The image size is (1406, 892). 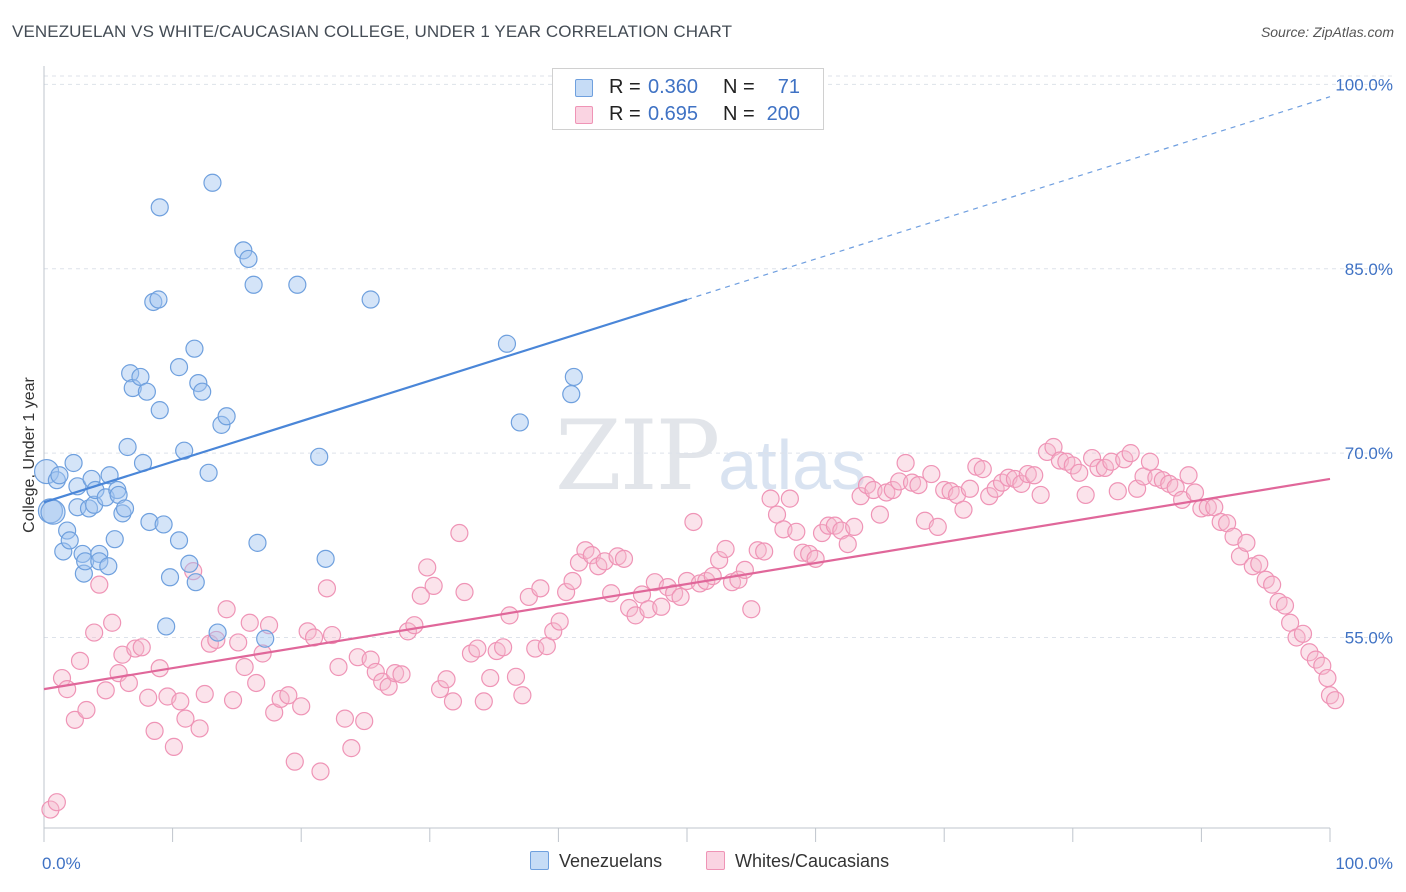 I want to click on legend-n-value: 200, so click(x=783, y=114).